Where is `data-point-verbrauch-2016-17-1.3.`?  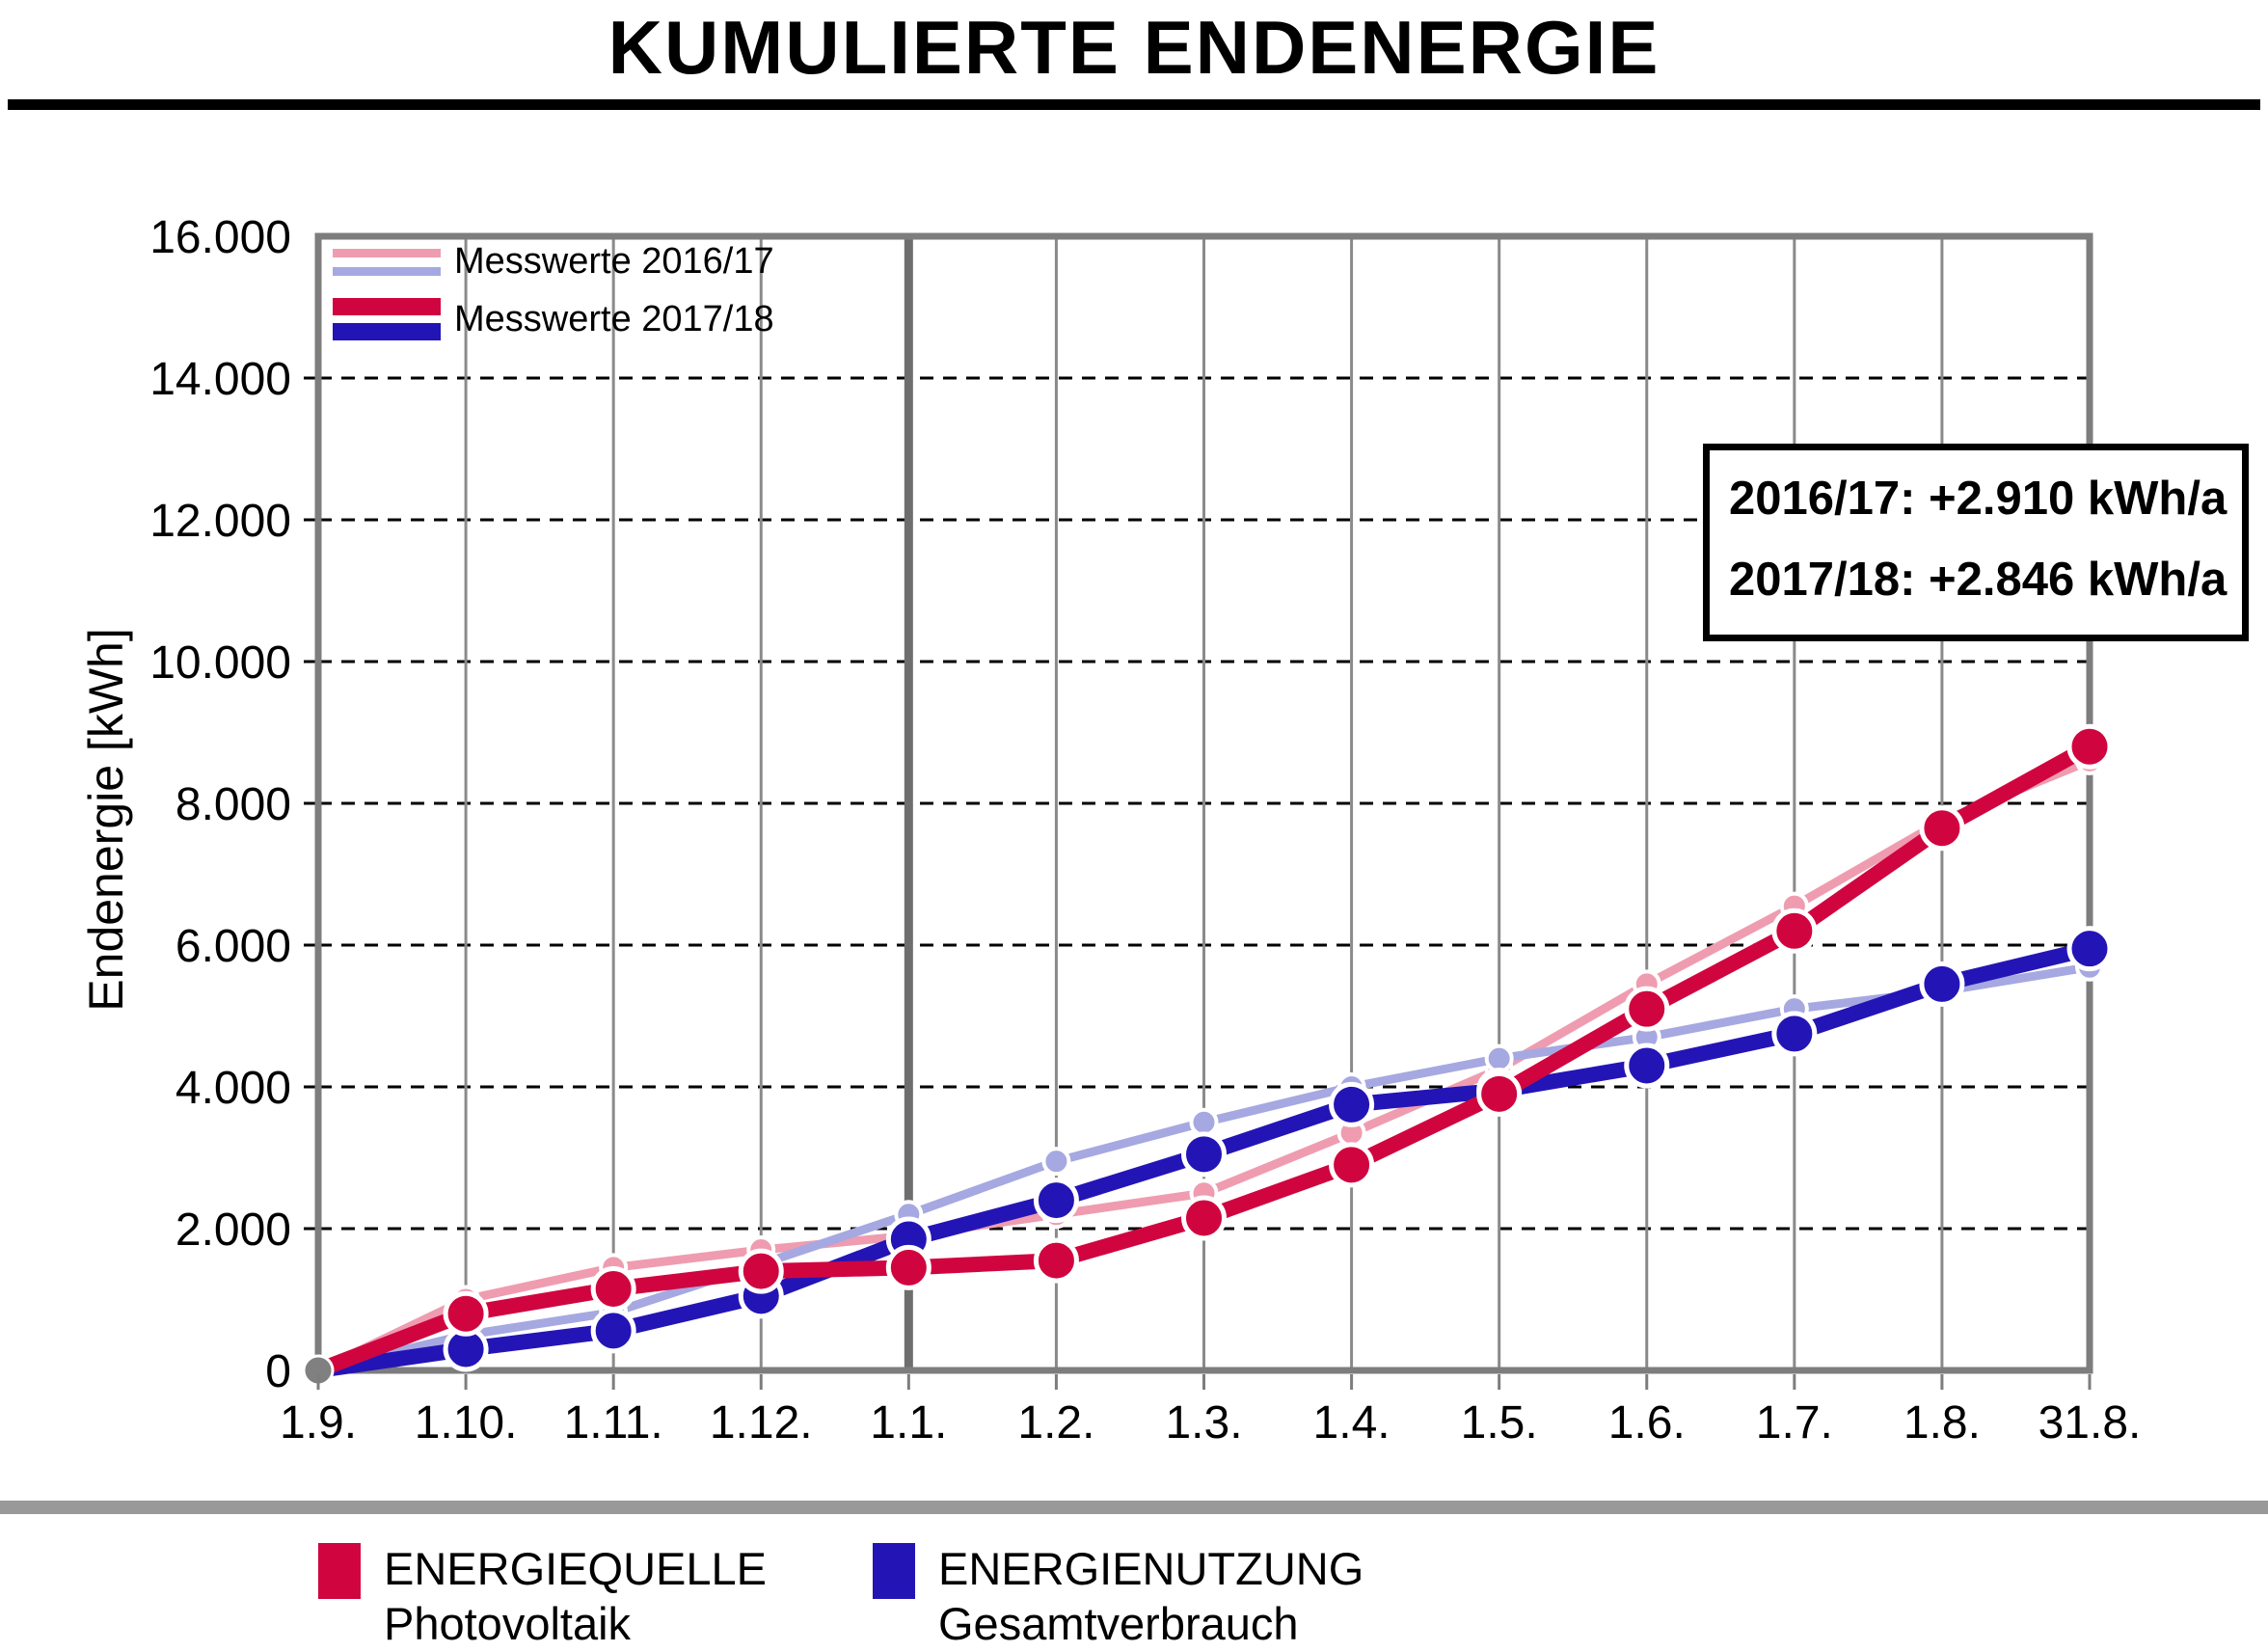
data-point-verbrauch-2016-17-1.3. is located at coordinates (1204, 1122).